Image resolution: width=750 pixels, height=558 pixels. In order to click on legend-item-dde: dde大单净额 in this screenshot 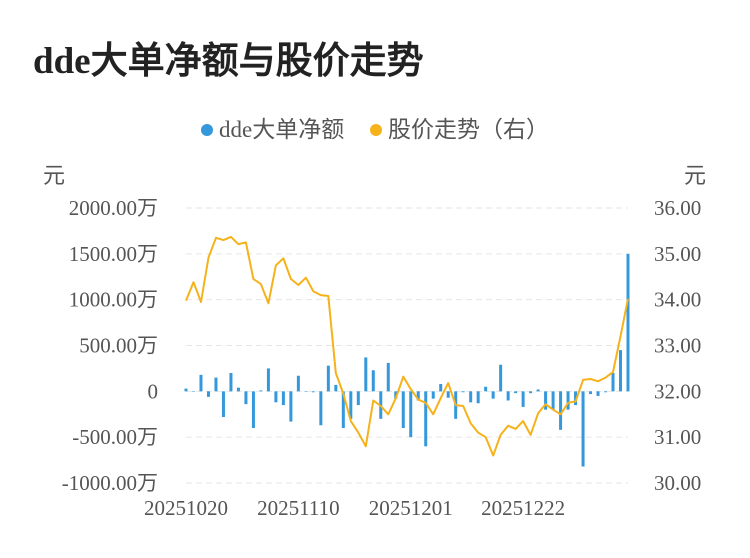, I will do `click(272, 127)`.